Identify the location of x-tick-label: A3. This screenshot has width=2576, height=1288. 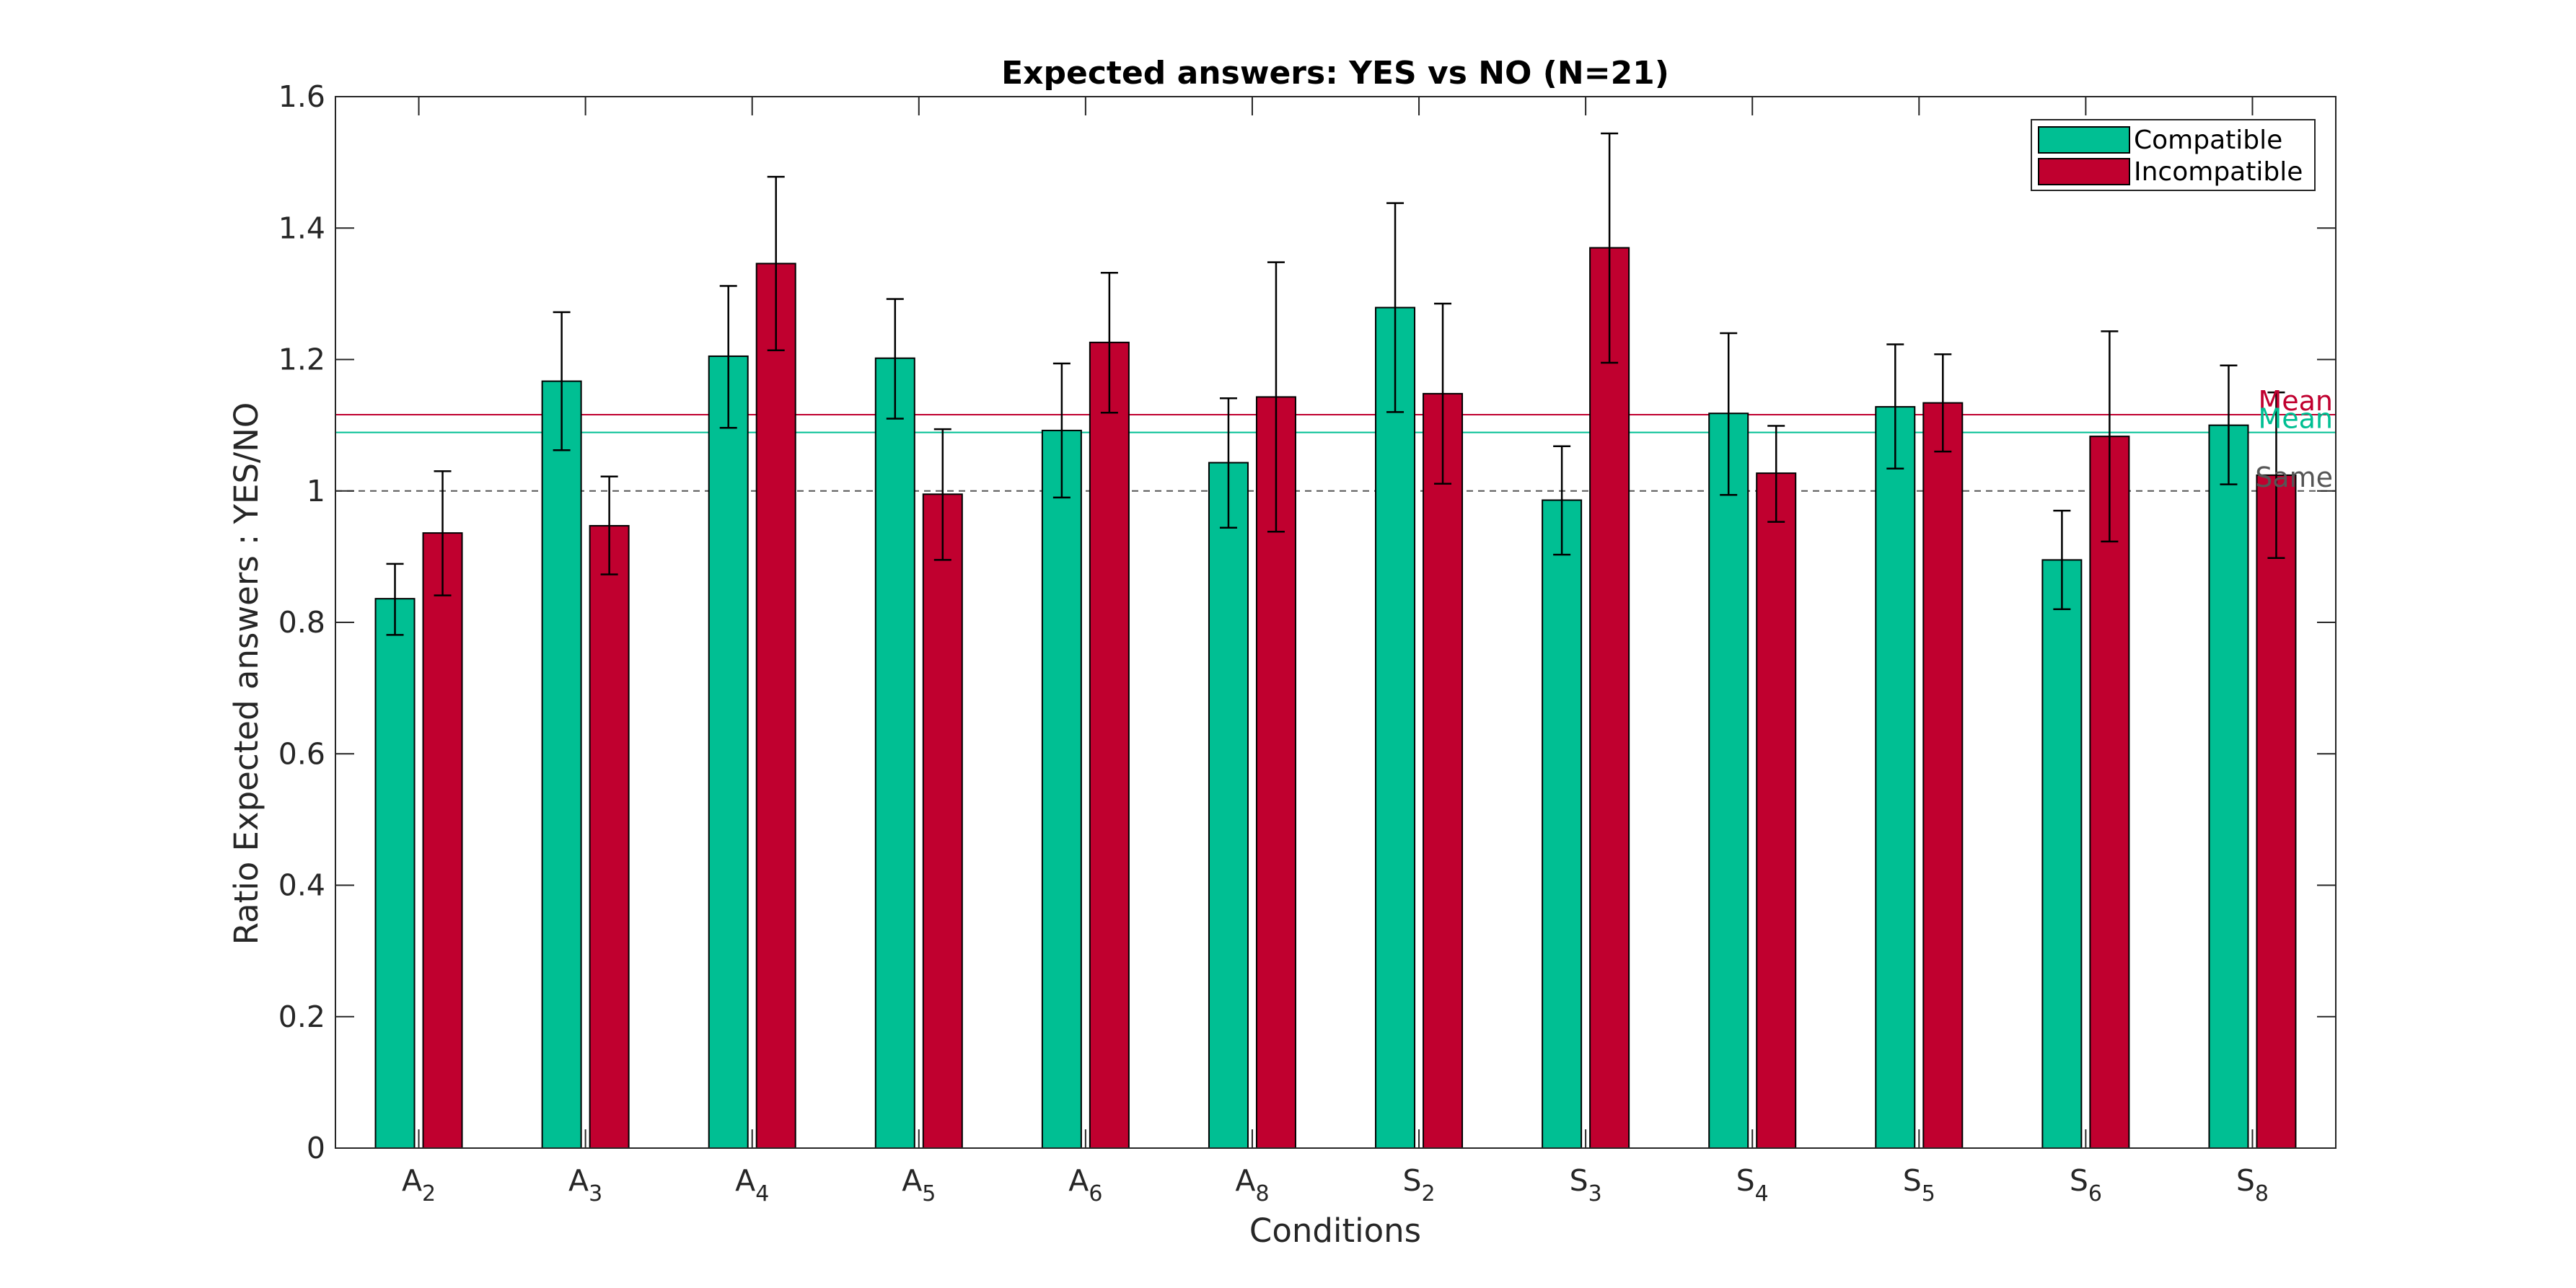
(585, 1185).